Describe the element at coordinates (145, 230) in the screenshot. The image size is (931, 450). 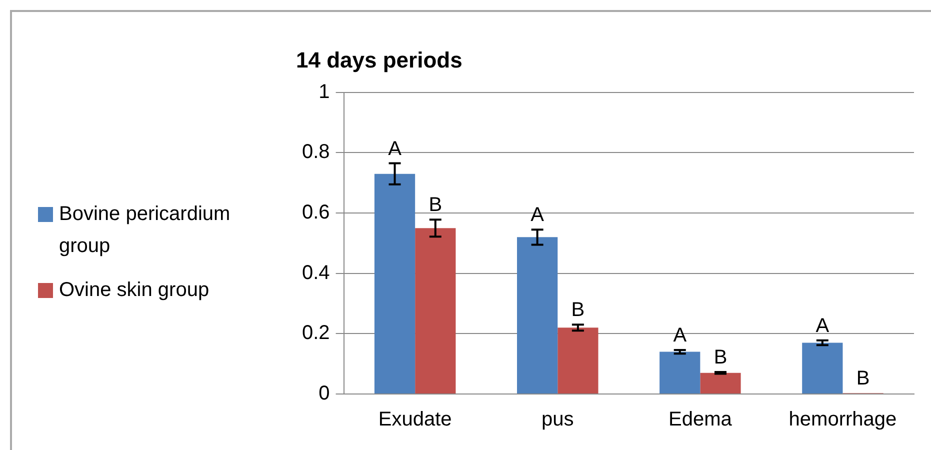
I see `legend-label: Bovine pericardium group` at that location.